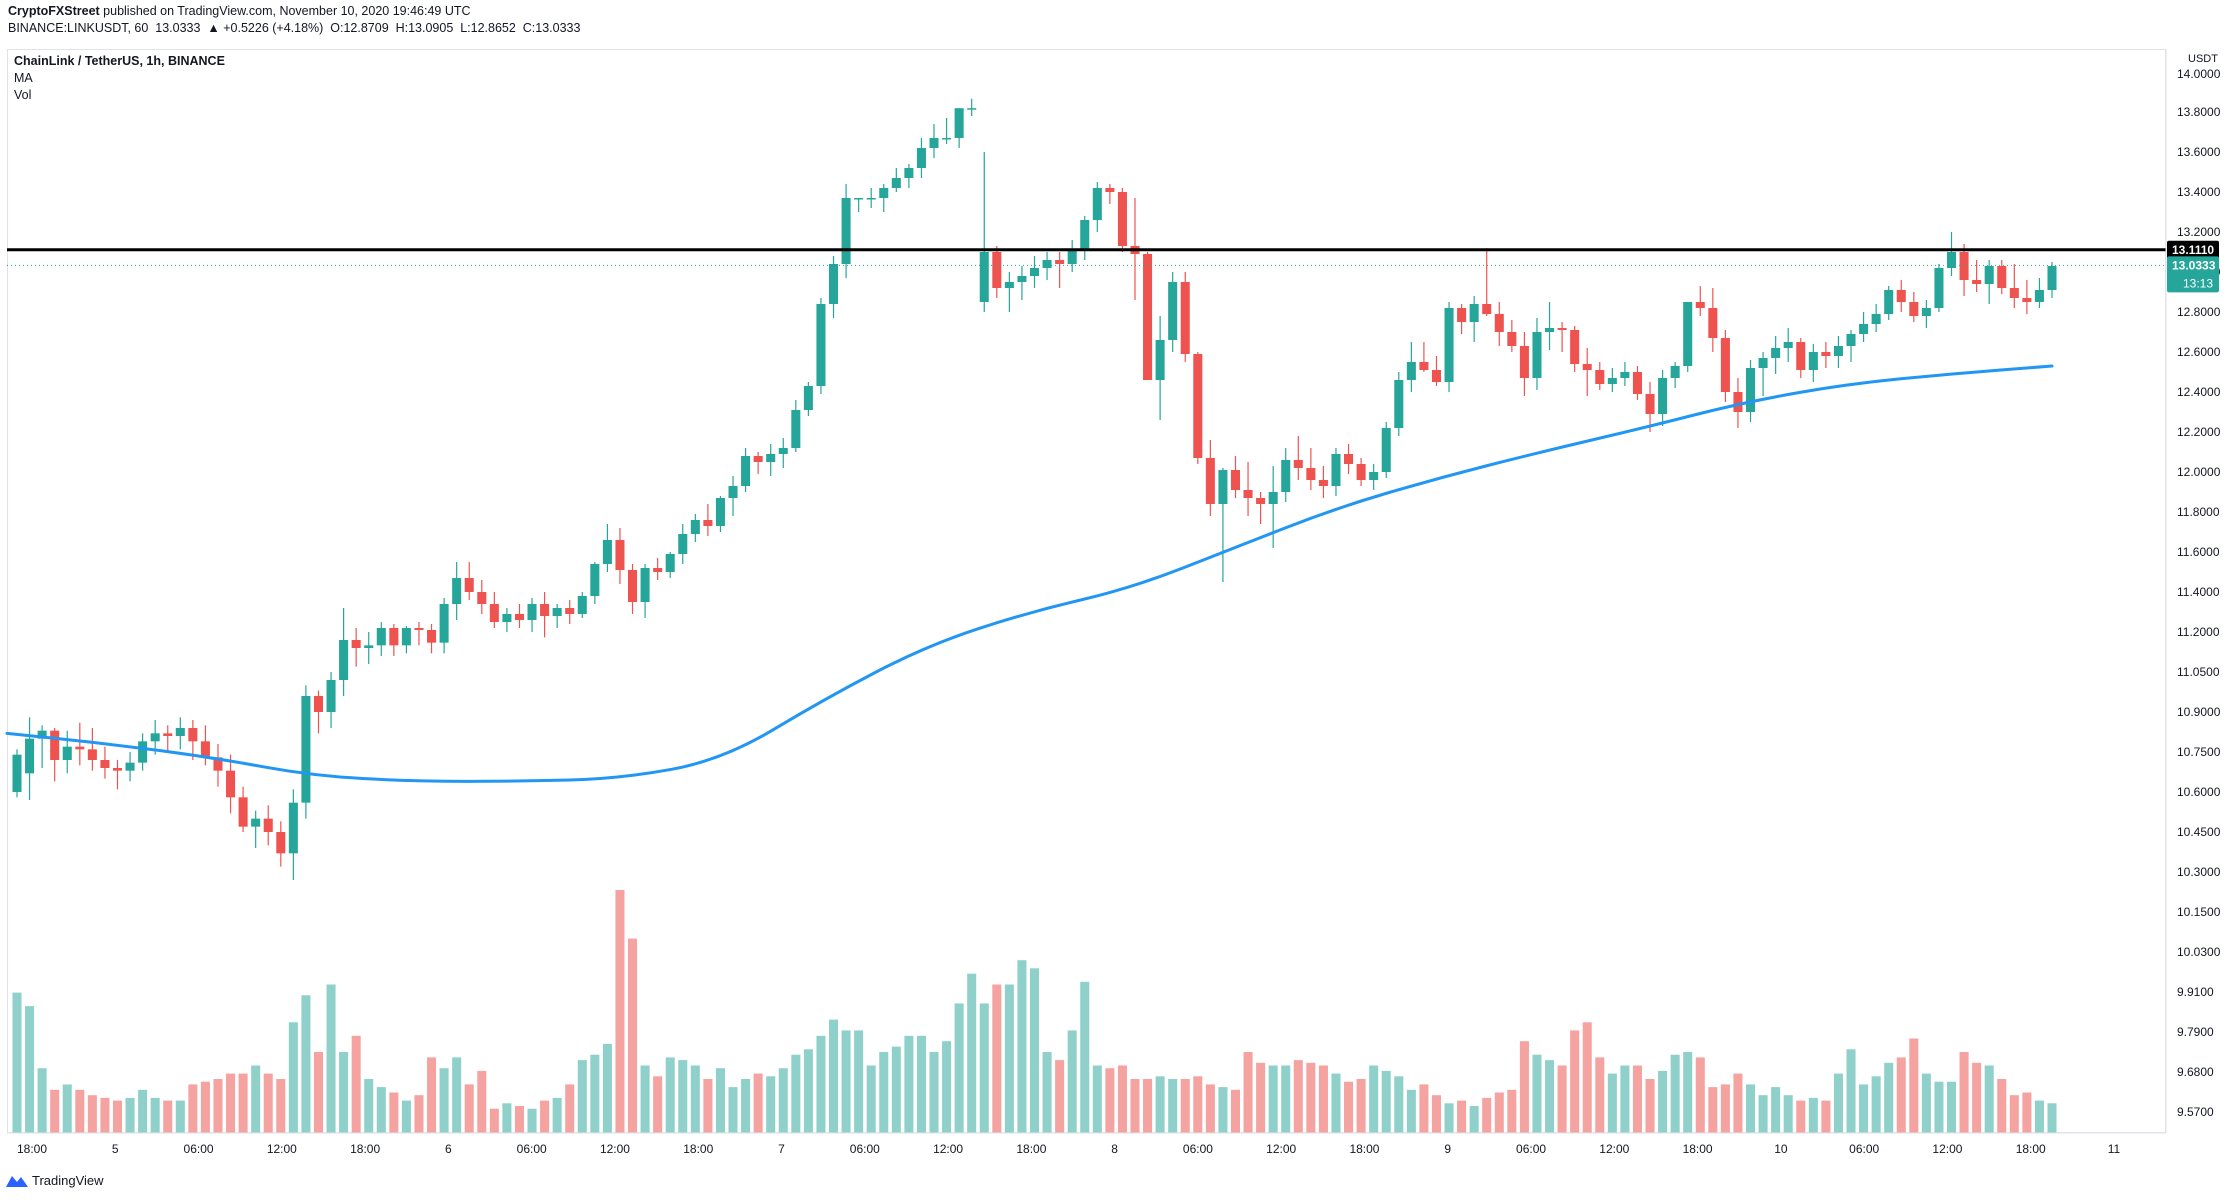  I want to click on chart-legend: ChainLink / TetherUS, 1h, BINANCE MA Vol, so click(119, 78).